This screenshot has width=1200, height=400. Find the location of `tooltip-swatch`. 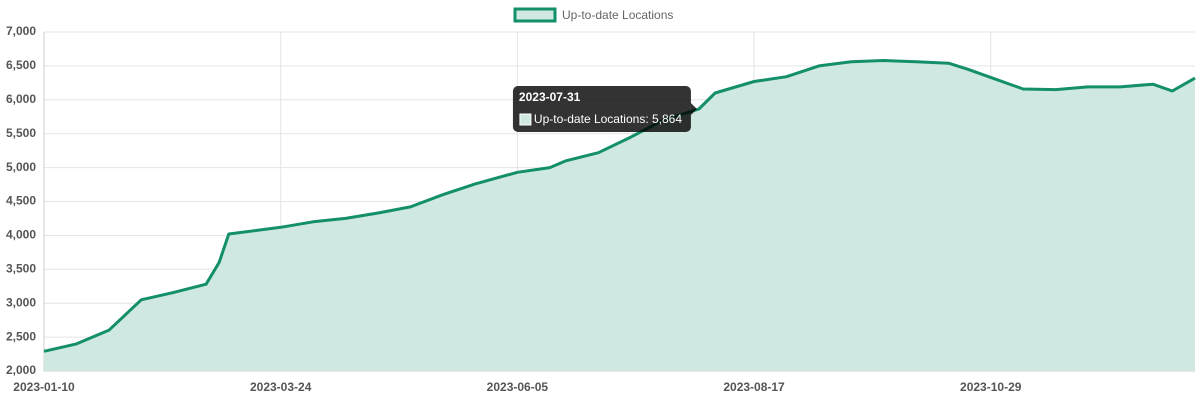

tooltip-swatch is located at coordinates (525, 119).